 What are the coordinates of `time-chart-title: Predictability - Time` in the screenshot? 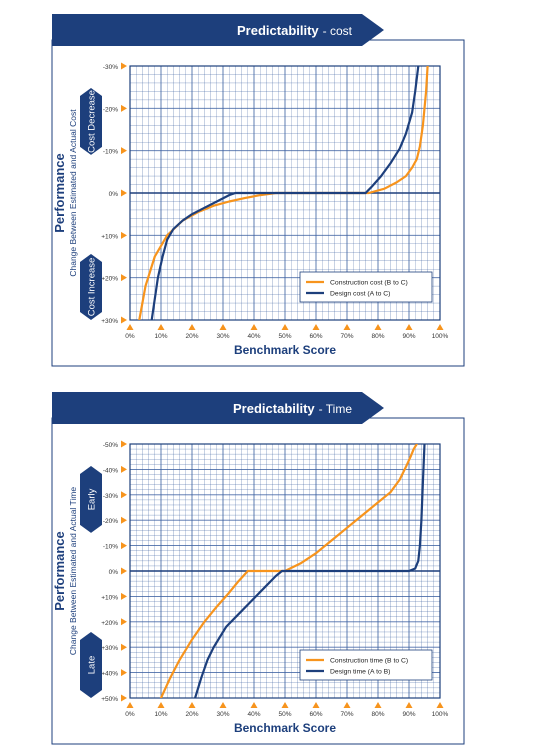 It's located at (292, 408).